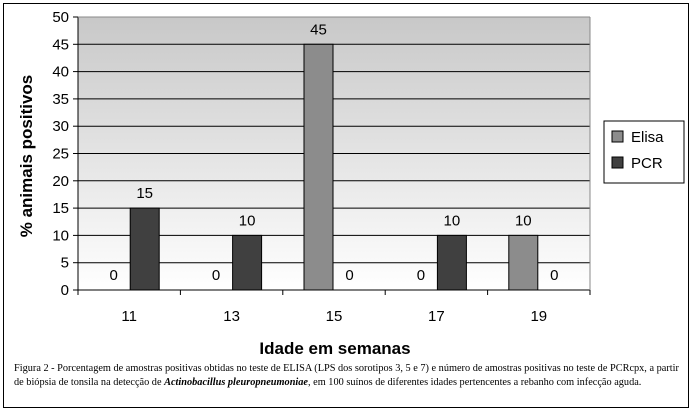  I want to click on y-tick-label: 5, so click(65, 263).